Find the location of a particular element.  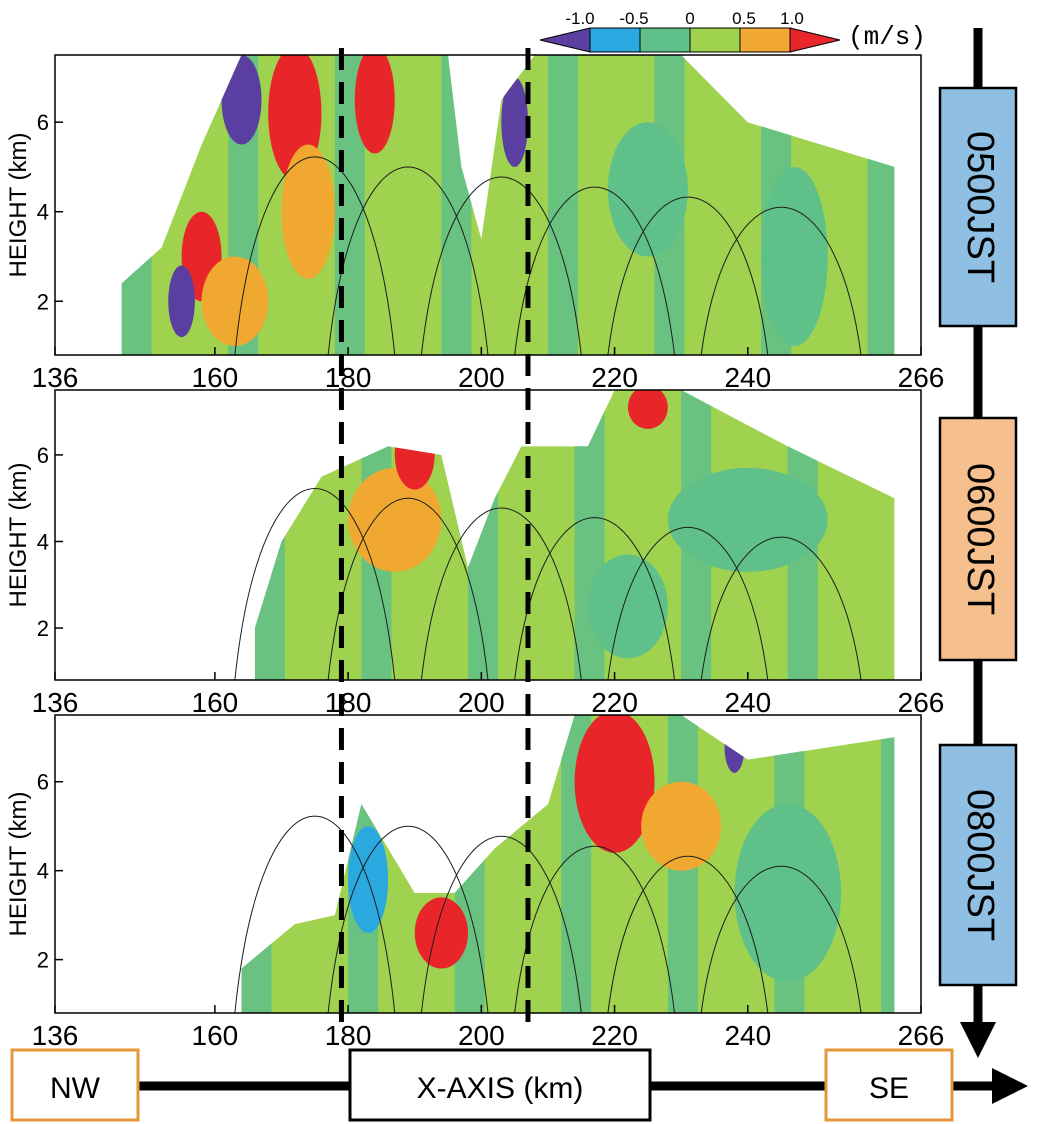

panel-0500-x-tick-label: 160 is located at coordinates (215, 377).